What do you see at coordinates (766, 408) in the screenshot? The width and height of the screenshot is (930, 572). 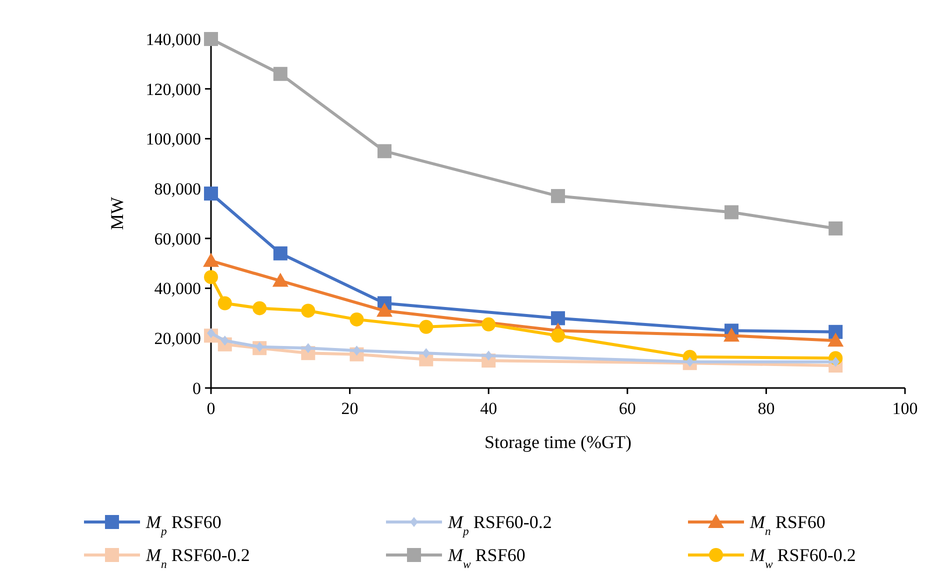 I see `x-tick-label: 80` at bounding box center [766, 408].